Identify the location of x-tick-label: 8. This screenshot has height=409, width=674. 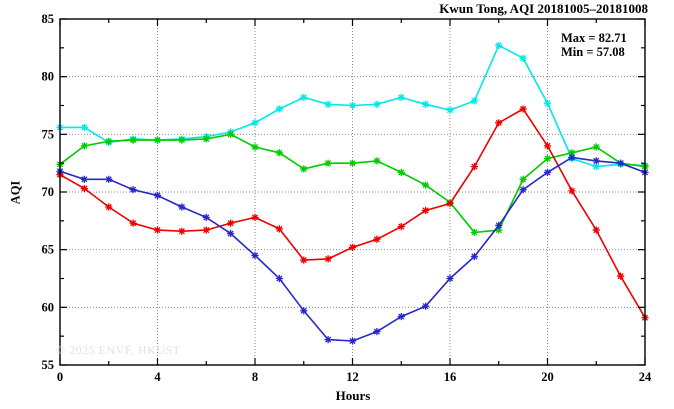
(255, 377).